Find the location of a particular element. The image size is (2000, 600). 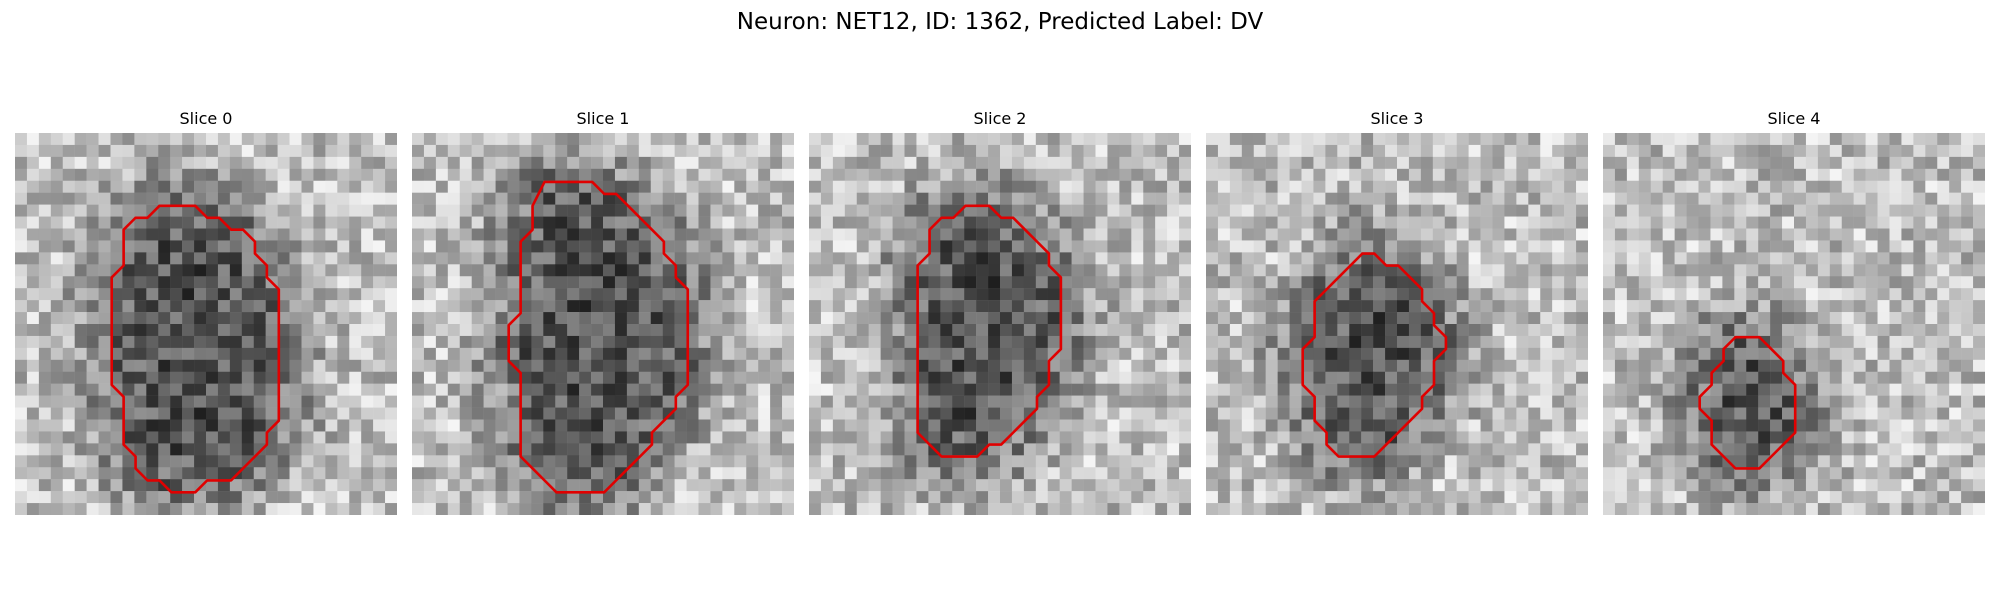

slice-title-0: Slice 0 is located at coordinates (206, 118).